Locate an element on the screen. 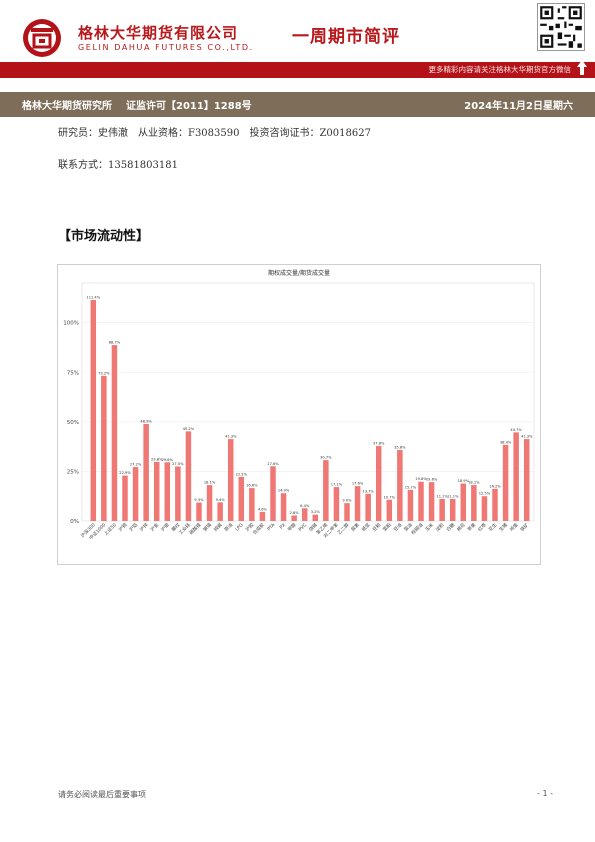 The width and height of the screenshot is (595, 842). bar-value-label: 30.7% is located at coordinates (326, 458).